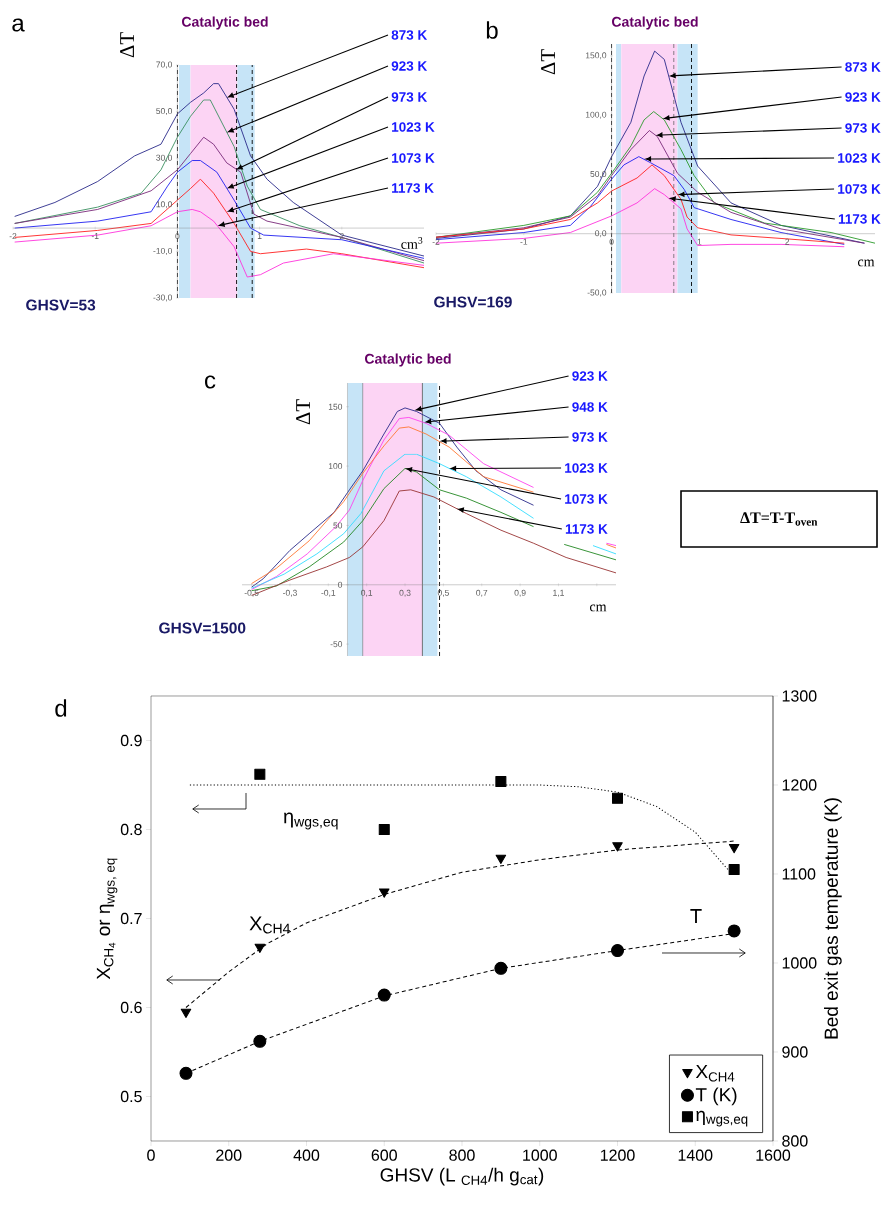 The height and width of the screenshot is (1232, 884). Describe the element at coordinates (540, 1155) in the screenshot. I see `x-tick-label: 1000` at that location.